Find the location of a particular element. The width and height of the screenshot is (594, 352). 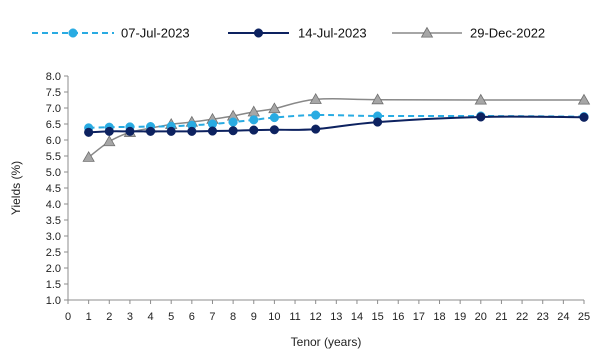

x-tick-label: 12 is located at coordinates (316, 317).